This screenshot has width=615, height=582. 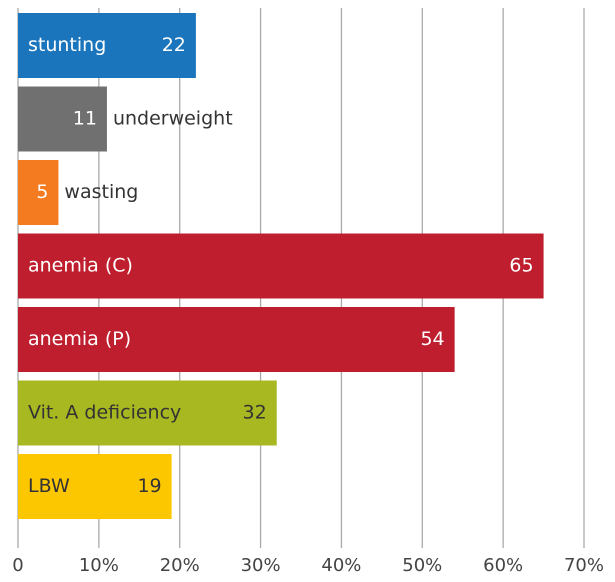 I want to click on category-label: Vit. A deficiency, so click(x=104, y=413).